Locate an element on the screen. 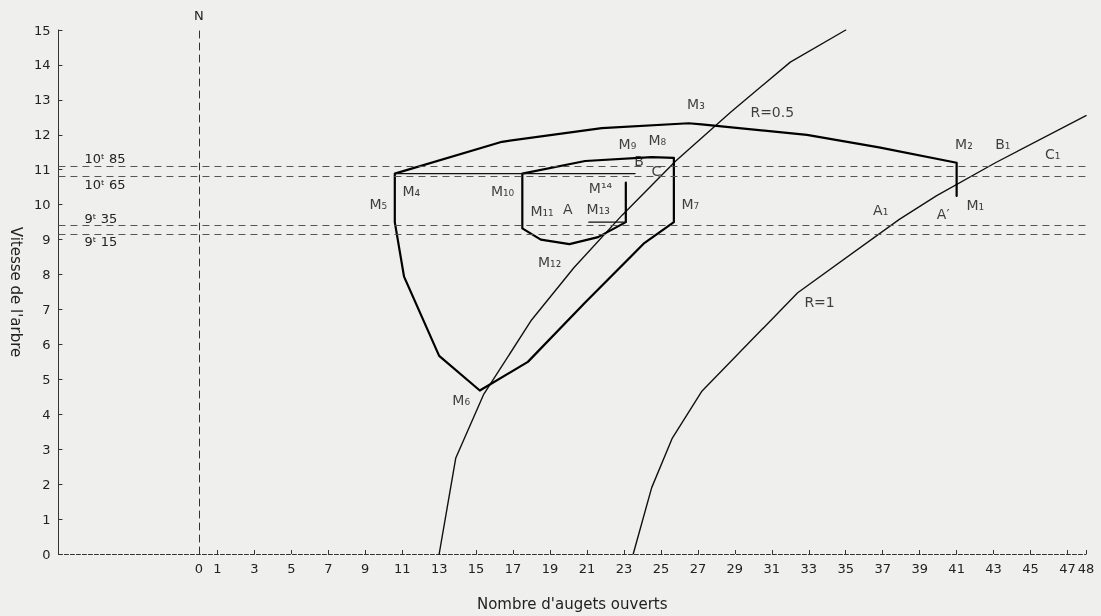 The image size is (1101, 616). annotation: M₁ is located at coordinates (975, 204).